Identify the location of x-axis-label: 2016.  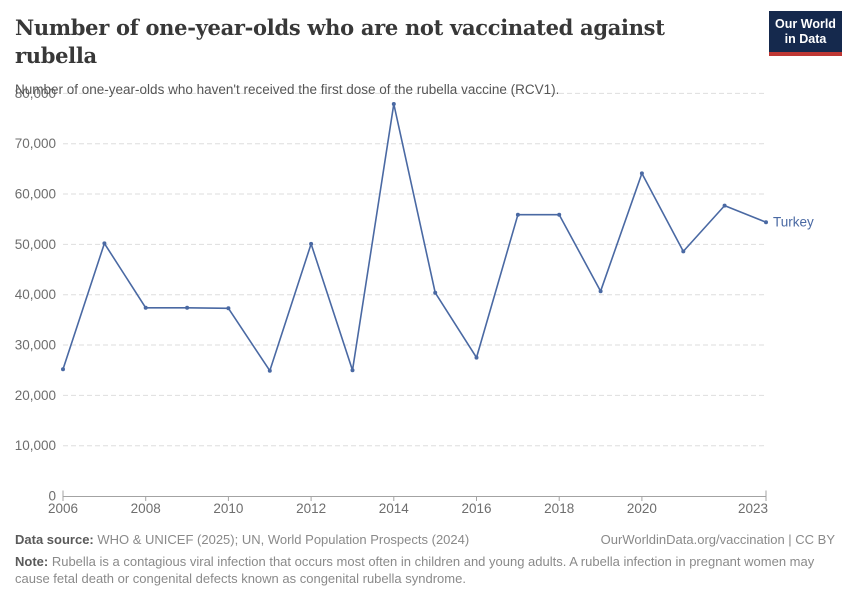
(476, 508).